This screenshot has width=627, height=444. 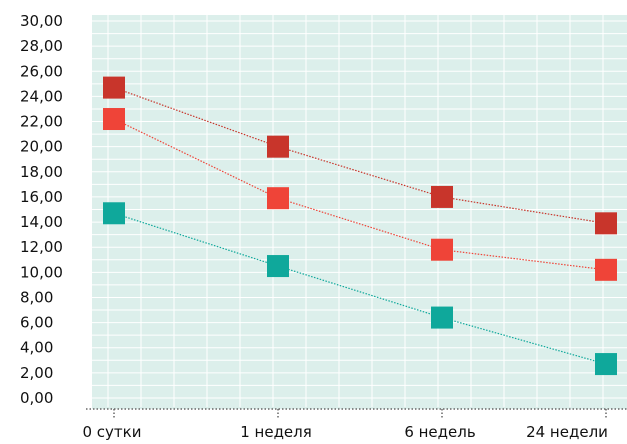 What do you see at coordinates (41, 272) in the screenshot?
I see `y-tick-label: 10,00` at bounding box center [41, 272].